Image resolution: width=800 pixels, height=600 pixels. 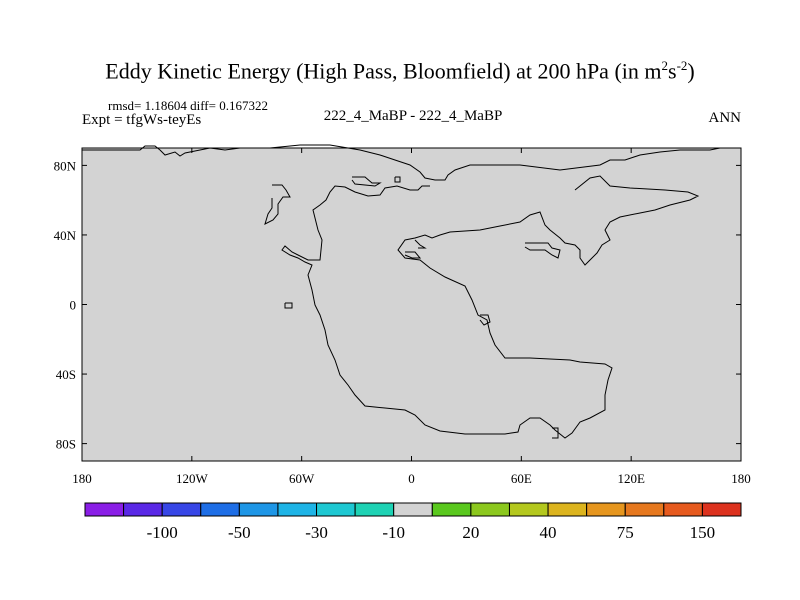 I want to click on south-tip, so click(x=555, y=433).